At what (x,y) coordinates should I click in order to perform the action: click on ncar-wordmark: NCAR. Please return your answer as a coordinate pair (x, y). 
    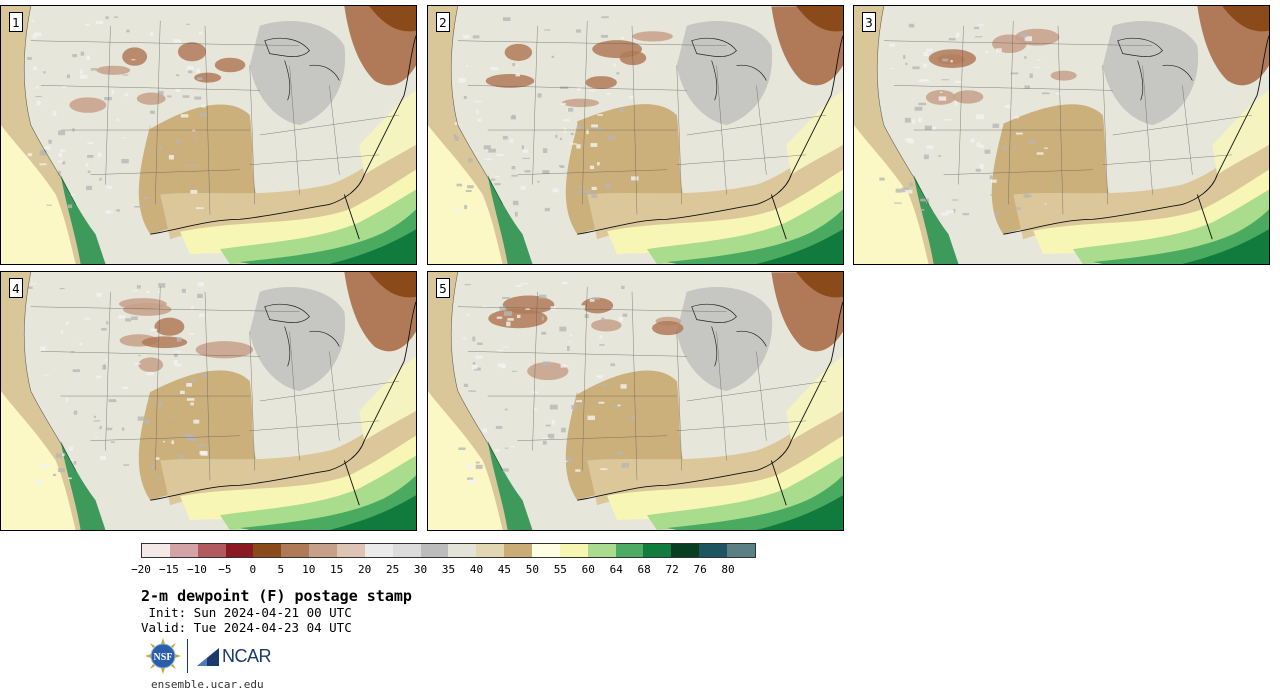
    Looking at the image, I should click on (247, 656).